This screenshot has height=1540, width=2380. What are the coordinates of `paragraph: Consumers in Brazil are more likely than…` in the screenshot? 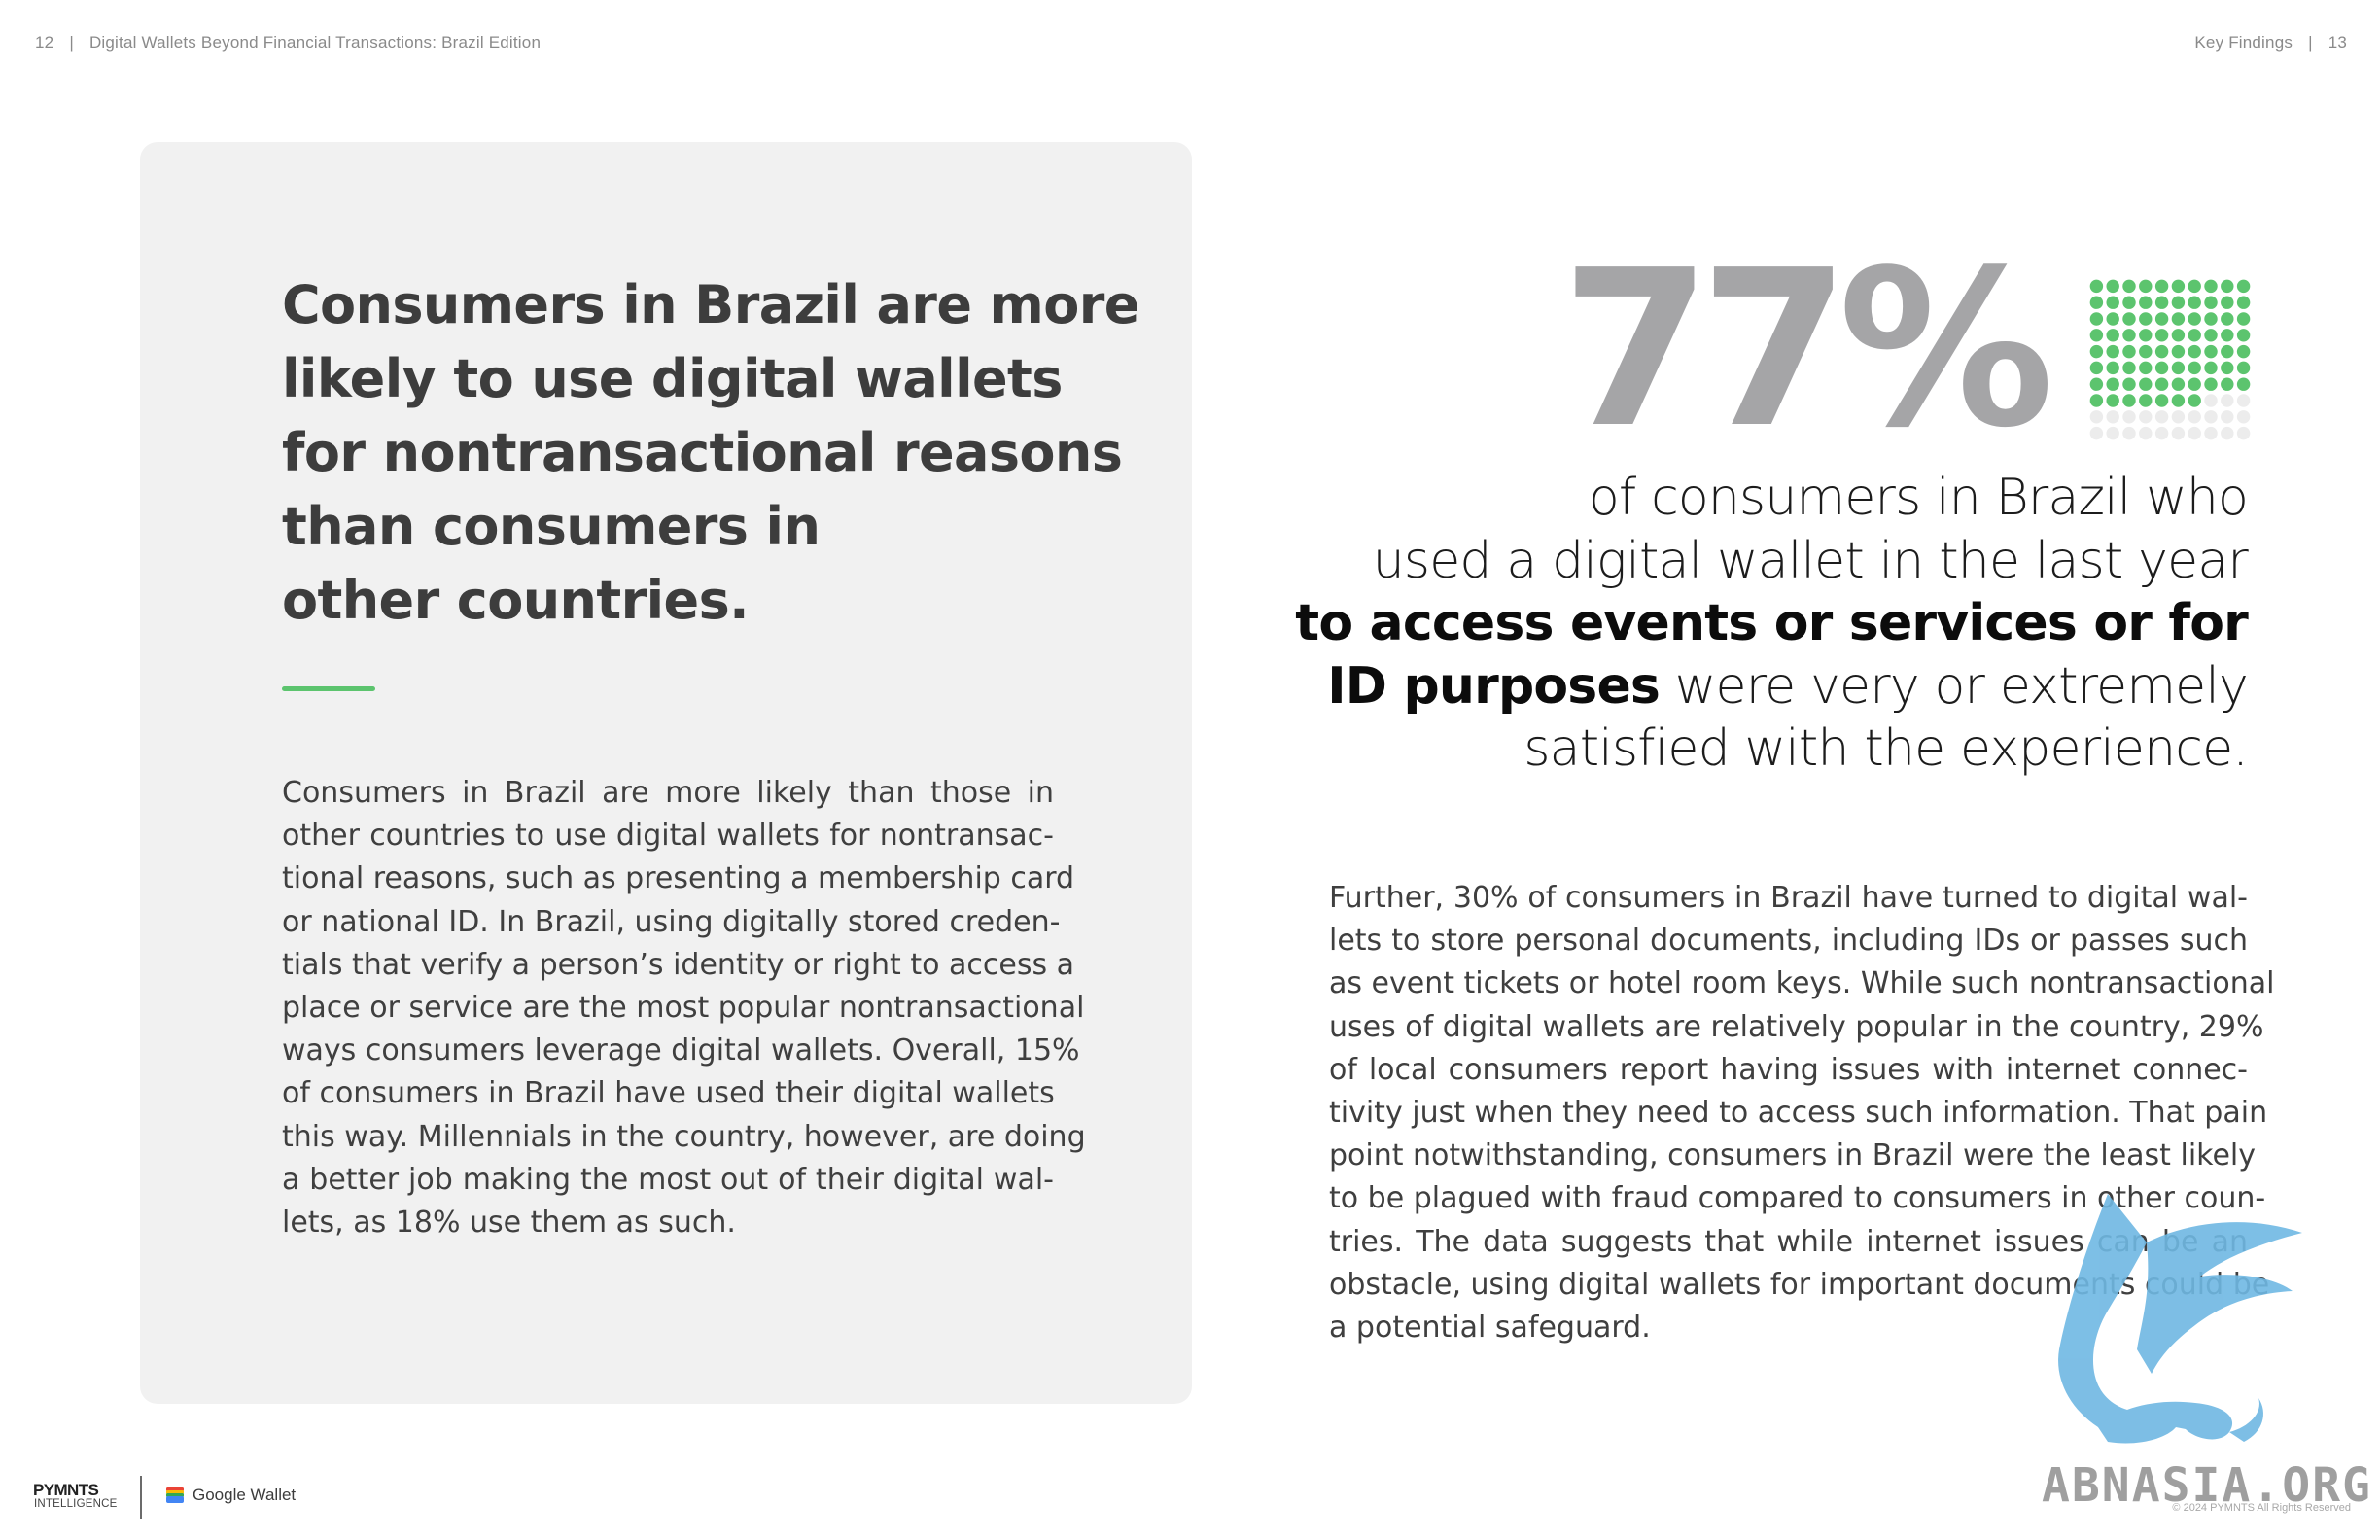 It's located at (684, 1008).